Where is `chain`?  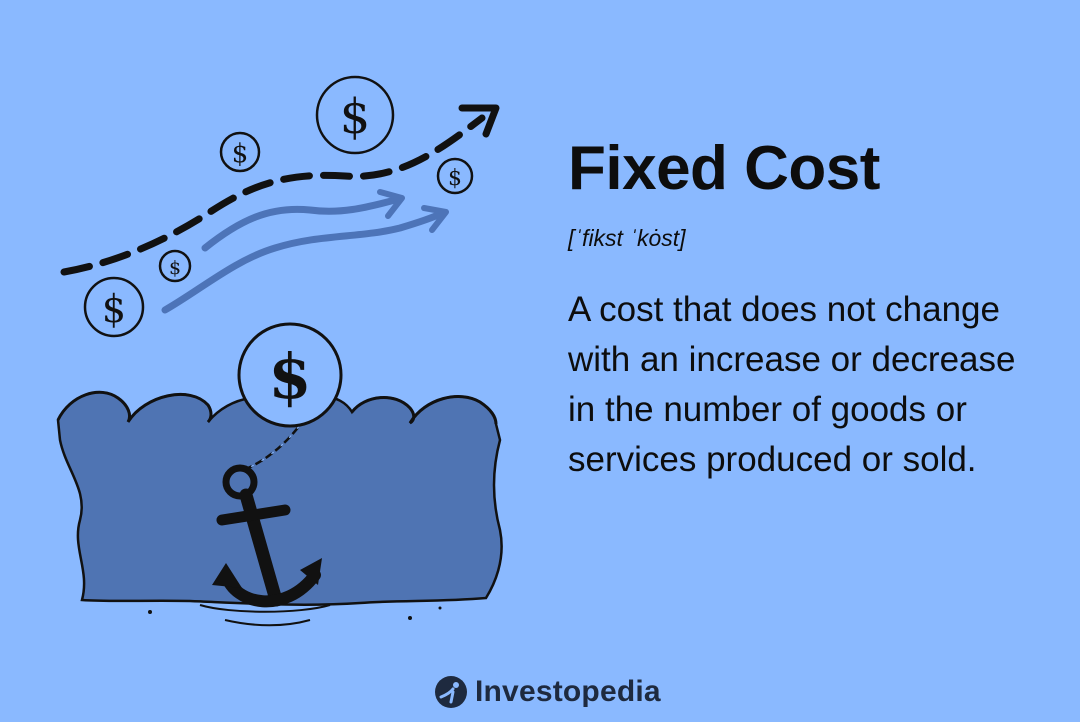
chain is located at coordinates (285, 403).